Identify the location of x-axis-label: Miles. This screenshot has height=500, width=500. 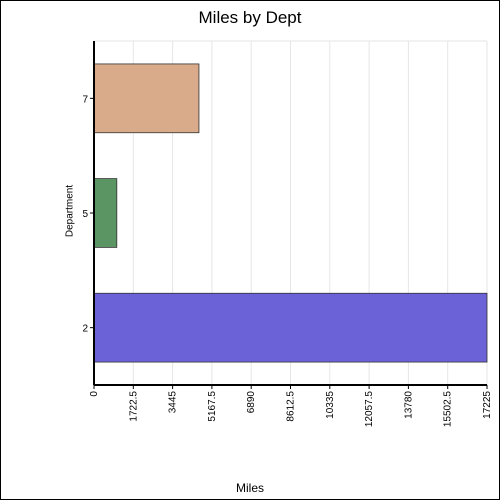
(249, 488).